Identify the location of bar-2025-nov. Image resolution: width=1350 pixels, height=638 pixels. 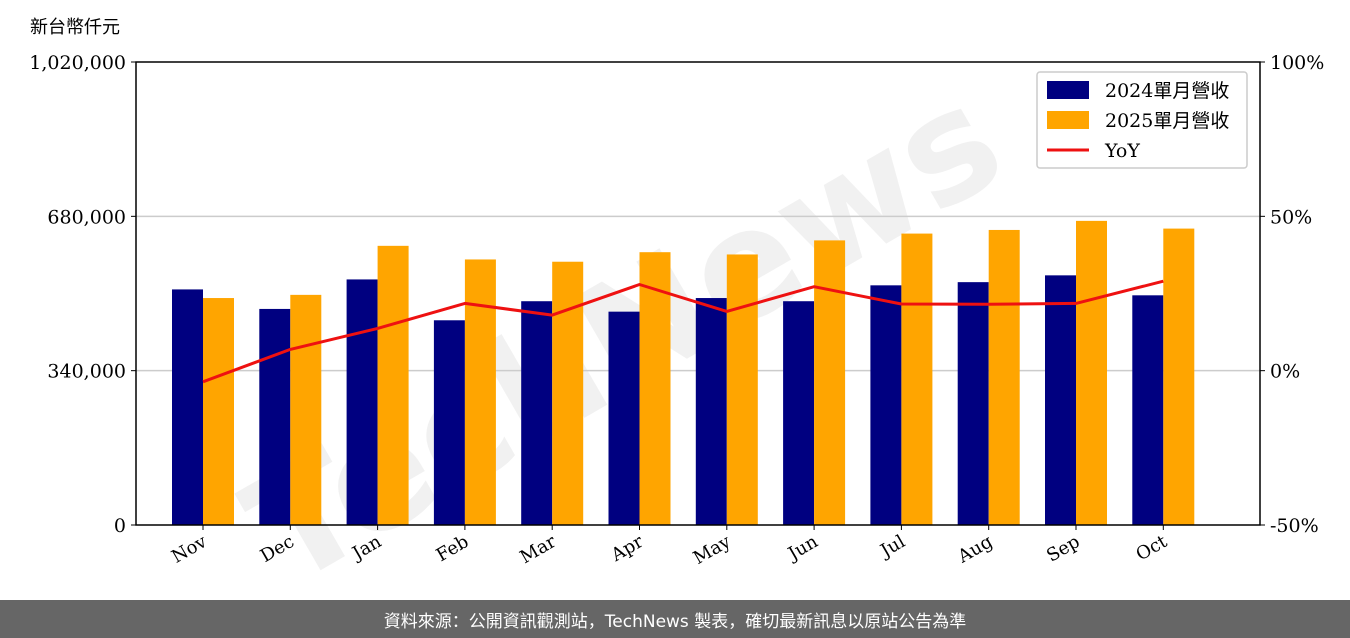
(218, 411).